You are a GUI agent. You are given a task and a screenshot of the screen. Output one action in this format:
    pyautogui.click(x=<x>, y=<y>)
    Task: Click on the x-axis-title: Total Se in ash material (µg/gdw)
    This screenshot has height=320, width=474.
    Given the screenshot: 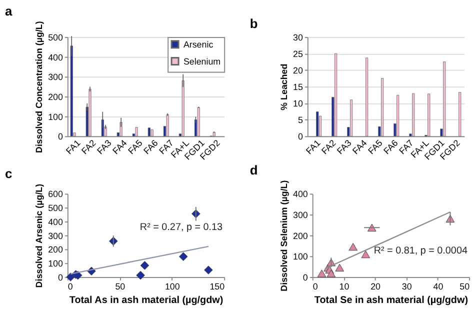 What is the action you would take?
    pyautogui.click(x=391, y=300)
    